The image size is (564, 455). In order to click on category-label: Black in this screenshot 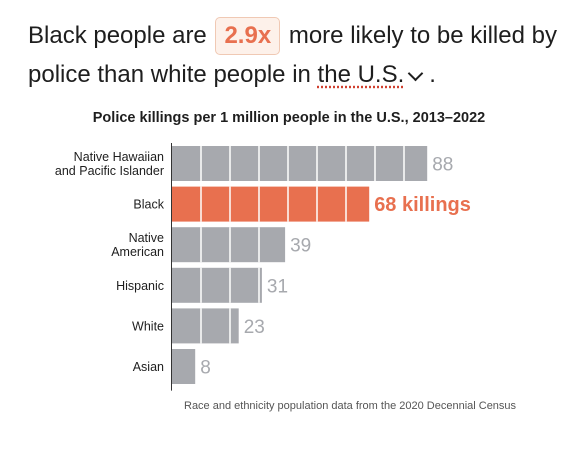, I will do `click(148, 205)`.